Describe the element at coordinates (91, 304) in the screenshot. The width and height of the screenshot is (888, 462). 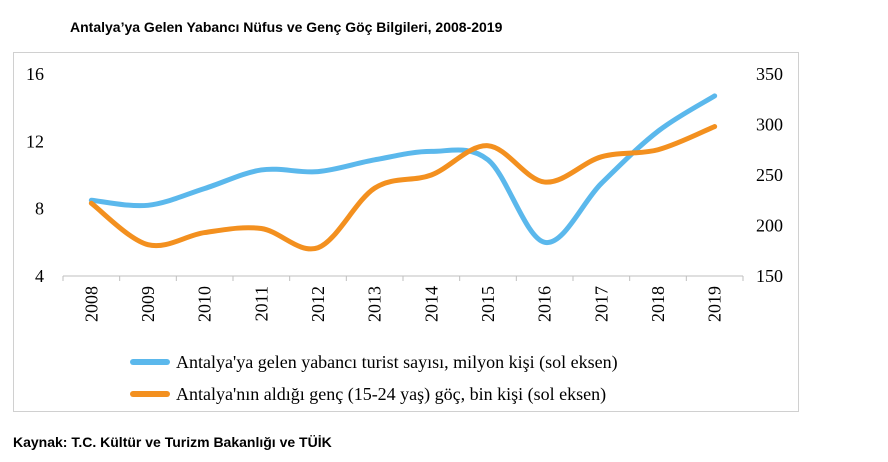
I see `x-tick-label: 2008` at that location.